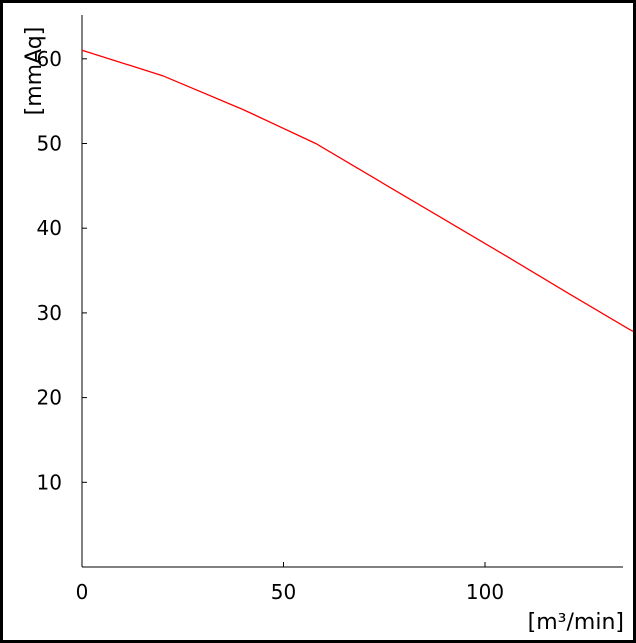 Image resolution: width=636 pixels, height=643 pixels. I want to click on y-tick-label: 50, so click(49, 144).